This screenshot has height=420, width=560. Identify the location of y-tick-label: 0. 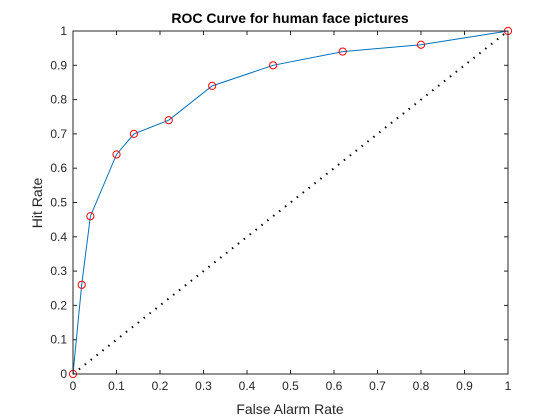
(63, 374).